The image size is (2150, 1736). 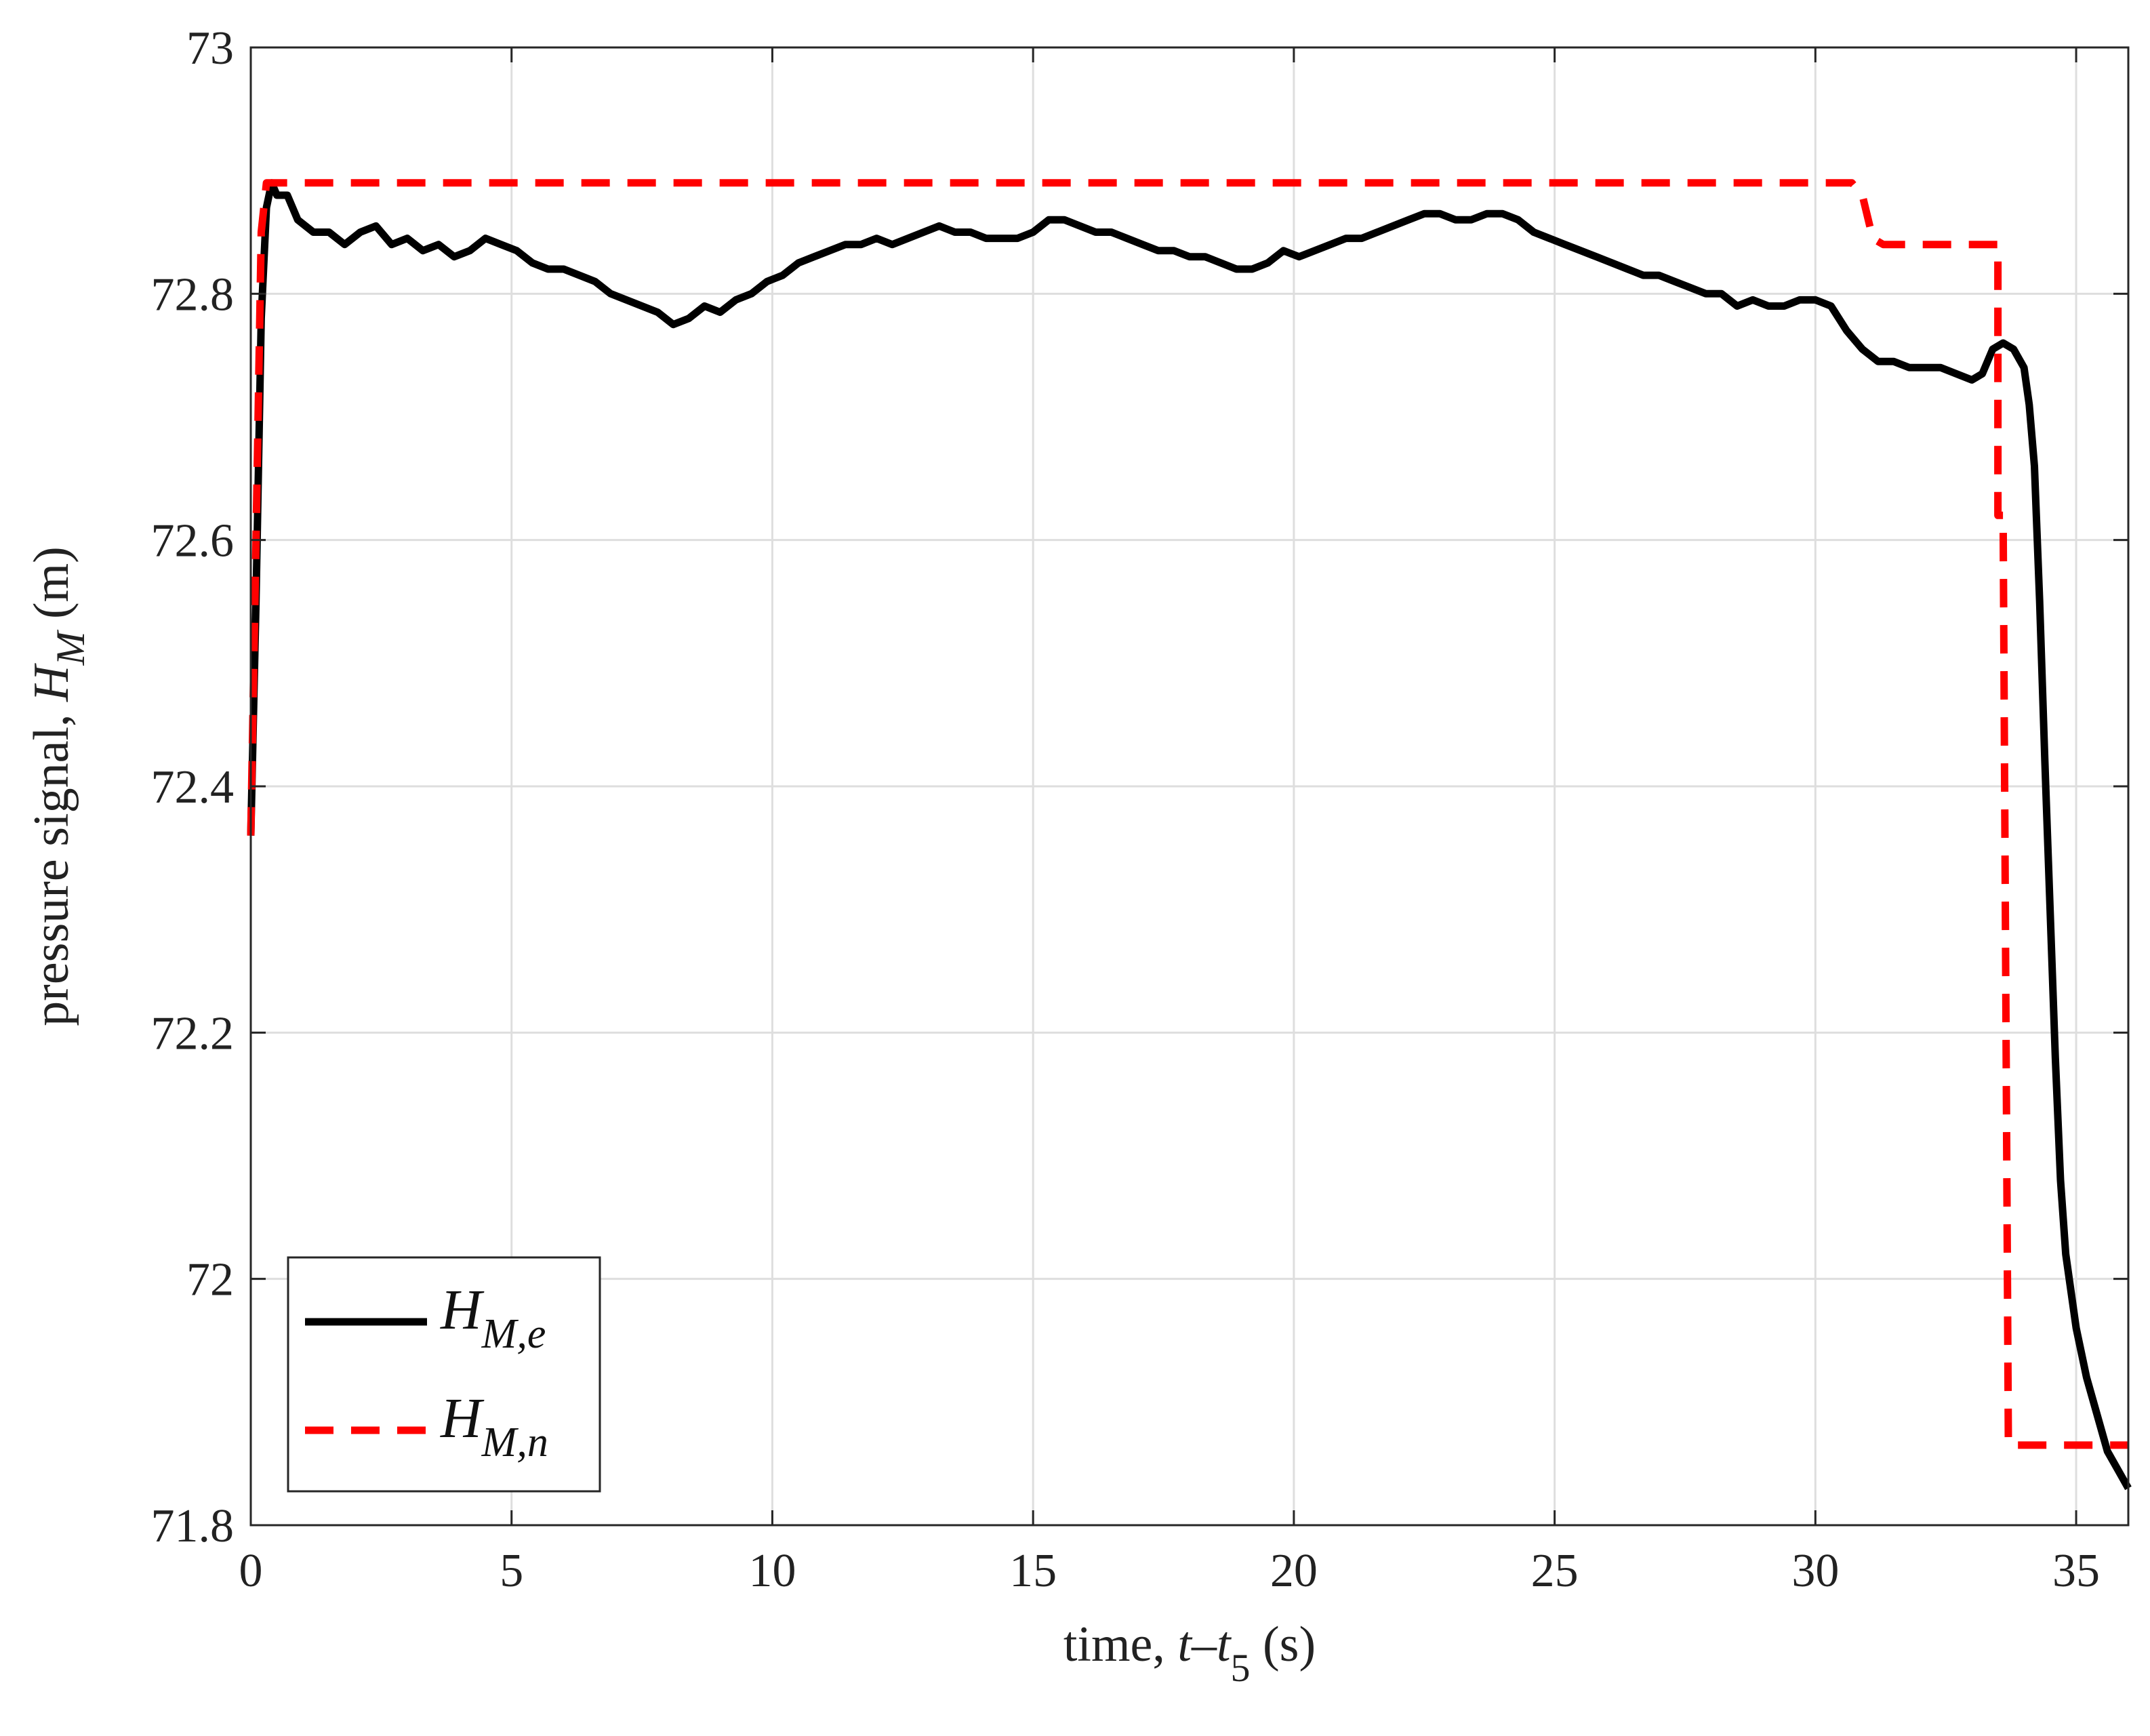 I want to click on x-tick-label: 30, so click(x=1815, y=1571).